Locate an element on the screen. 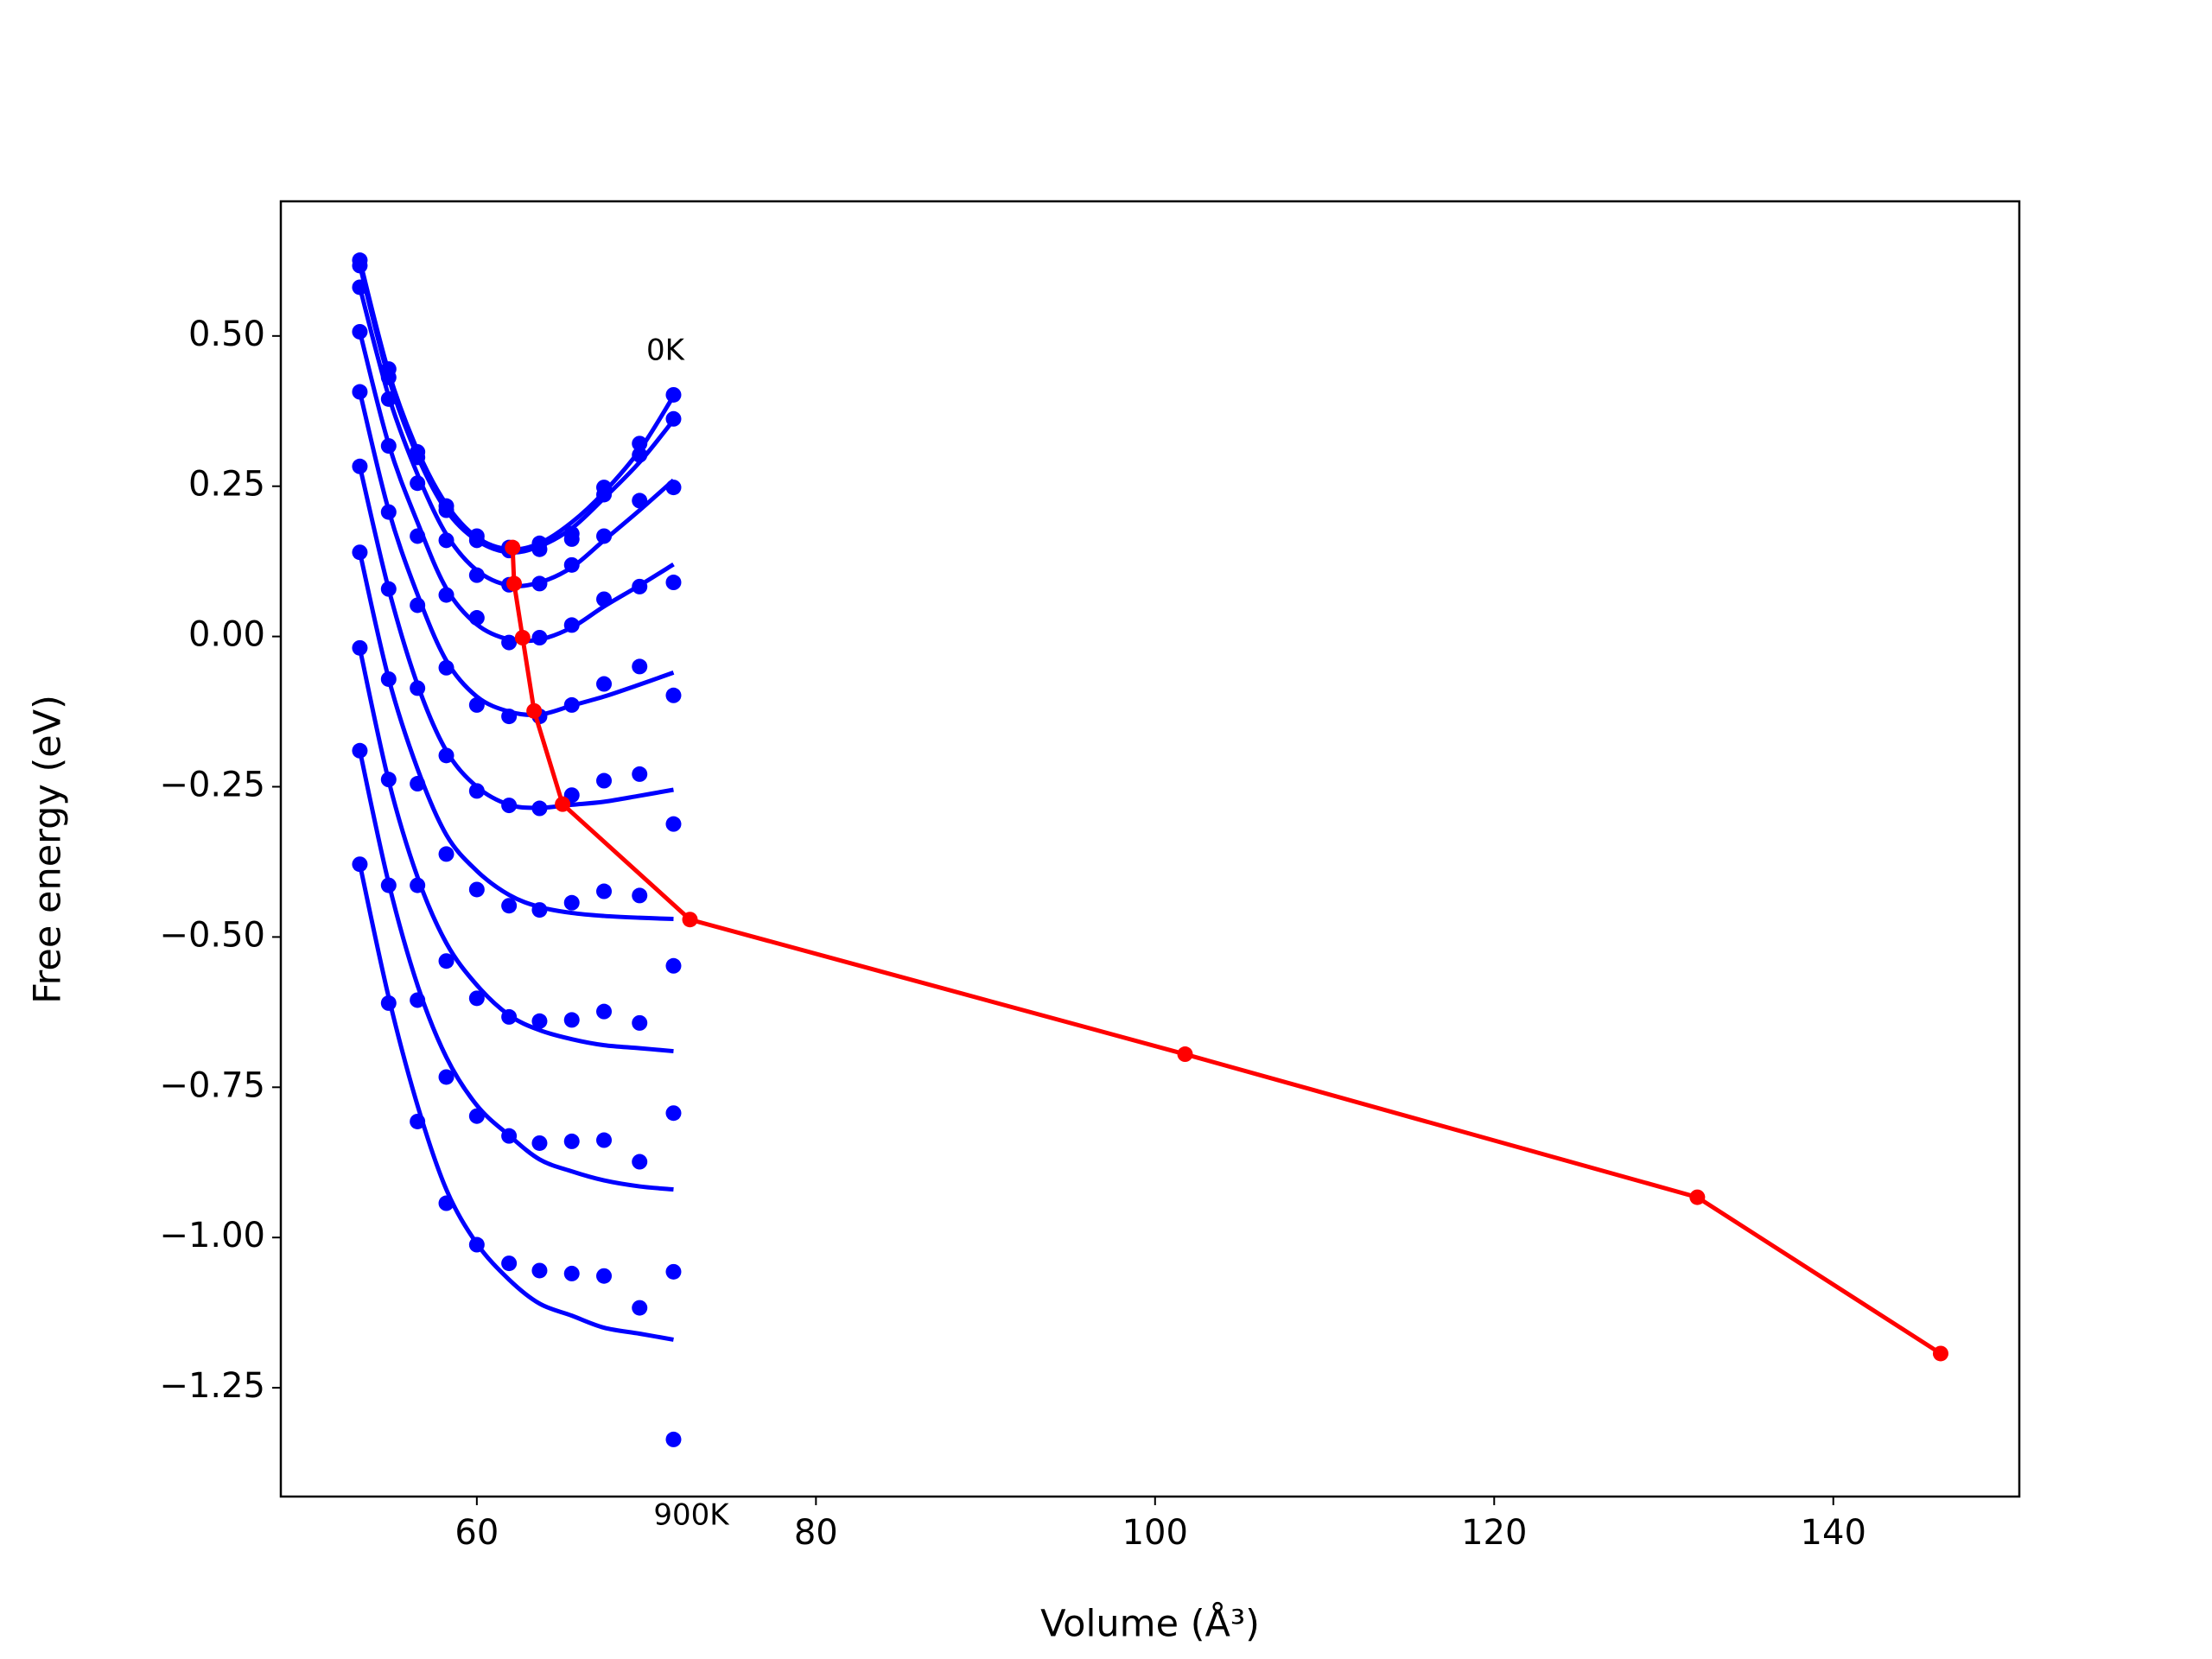  x-axis-label: Volume (Å³) is located at coordinates (1150, 1624).